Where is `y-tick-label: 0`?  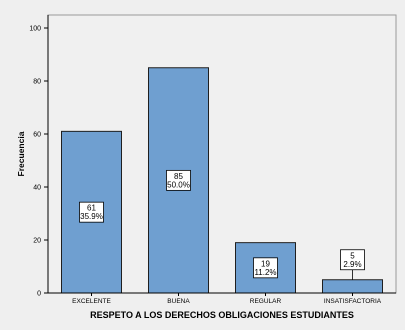
y-tick-label: 0 is located at coordinates (39, 294).